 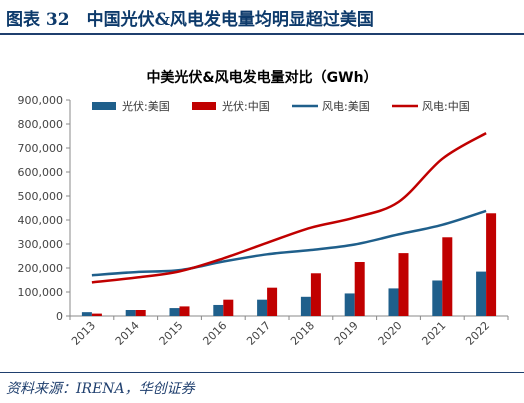 I want to click on y-tick-label: 500,000, so click(x=41, y=196).